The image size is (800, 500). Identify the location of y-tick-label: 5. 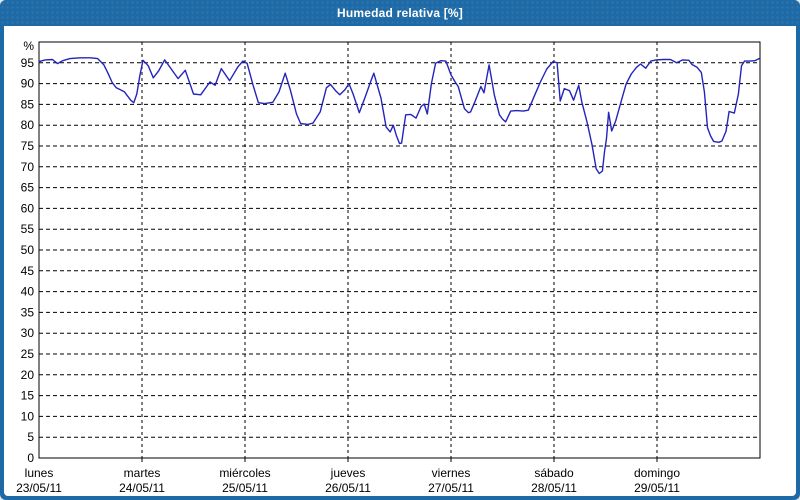
(30, 437).